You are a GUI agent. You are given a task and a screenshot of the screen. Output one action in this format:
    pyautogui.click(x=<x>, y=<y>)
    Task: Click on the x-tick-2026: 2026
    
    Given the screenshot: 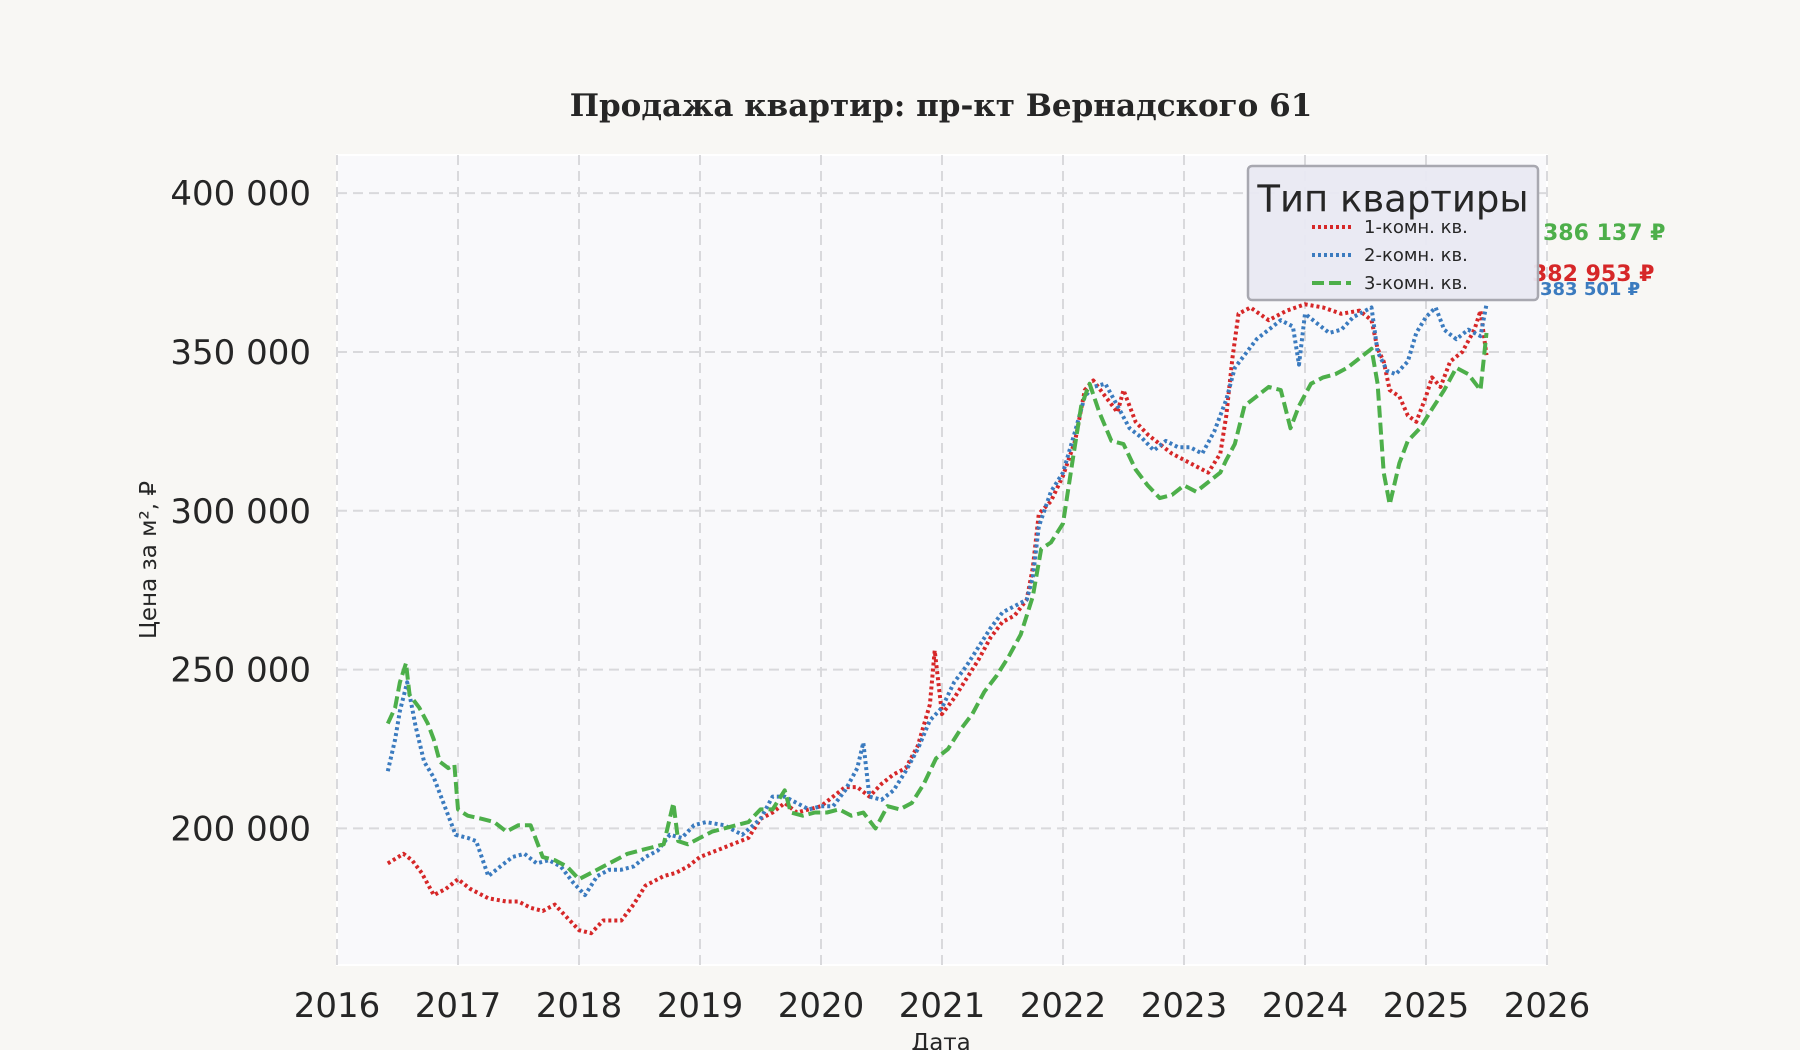 What is the action you would take?
    pyautogui.click(x=1547, y=1006)
    